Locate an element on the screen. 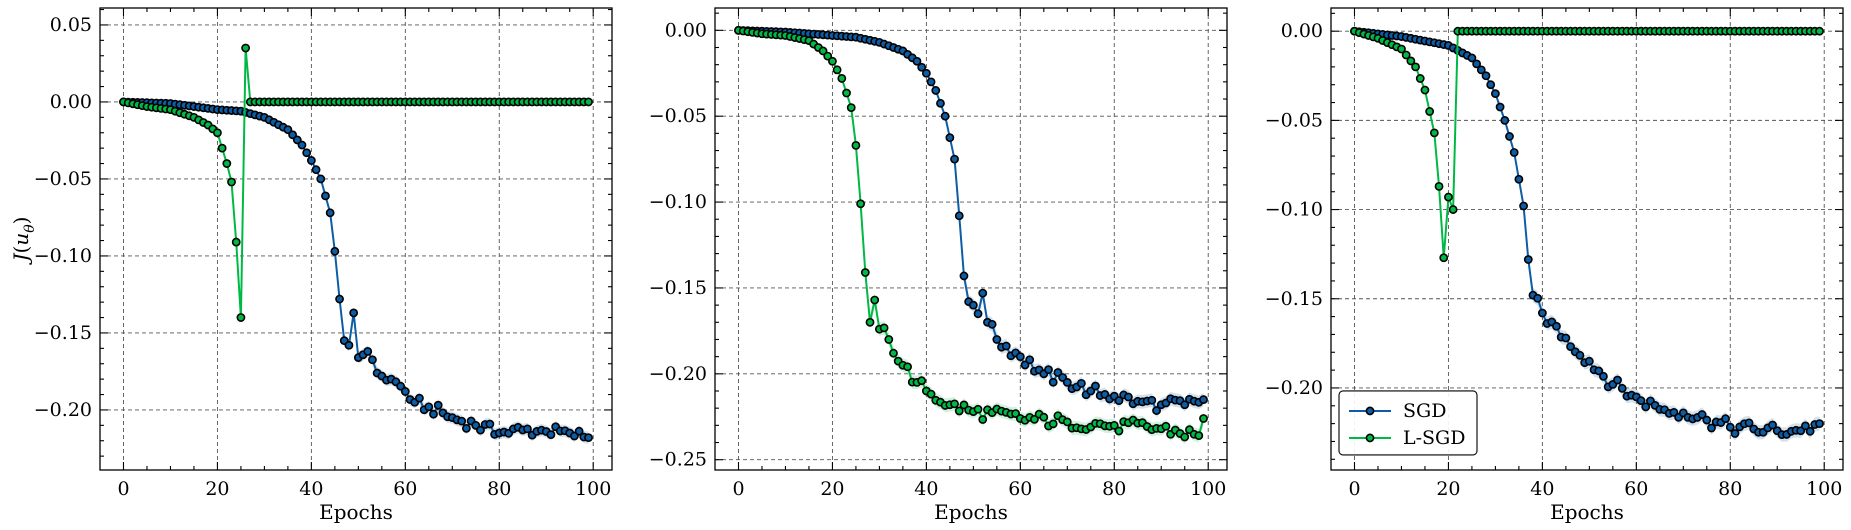 The width and height of the screenshot is (1851, 530). y-tick-label: −0.05 is located at coordinates (63, 179).